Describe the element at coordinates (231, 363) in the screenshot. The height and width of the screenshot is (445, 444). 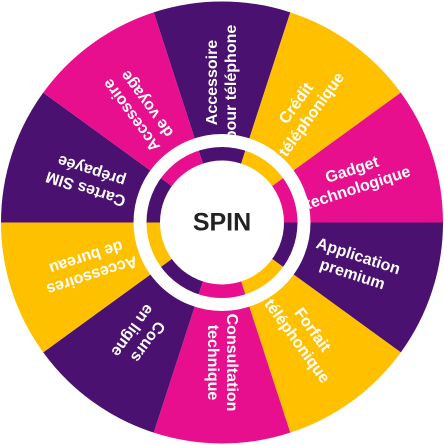
I see `segment-label-line: Consultation` at that location.